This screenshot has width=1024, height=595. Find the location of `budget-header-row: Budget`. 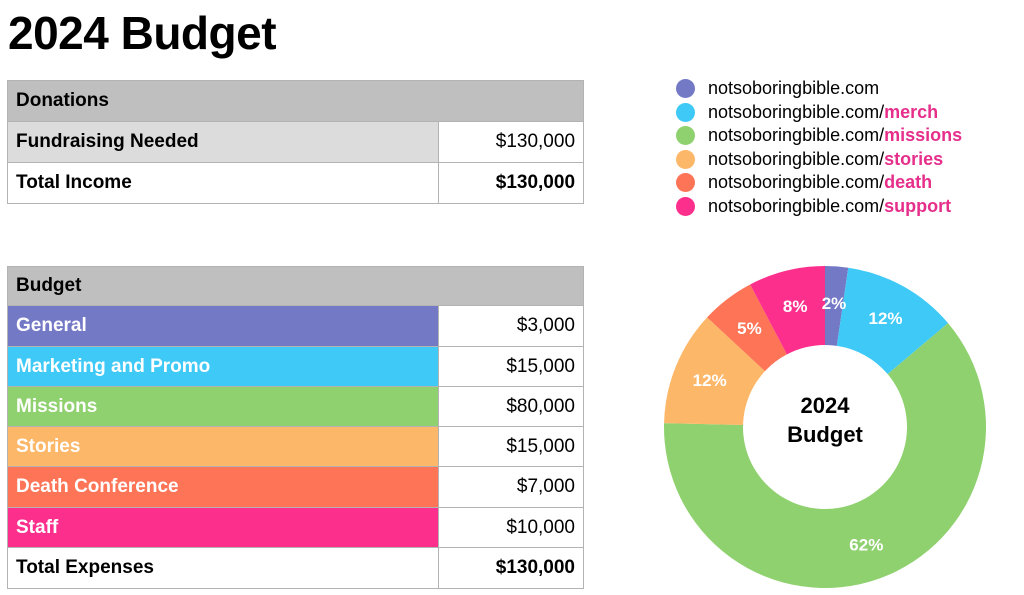

budget-header-row: Budget is located at coordinates (295, 286).